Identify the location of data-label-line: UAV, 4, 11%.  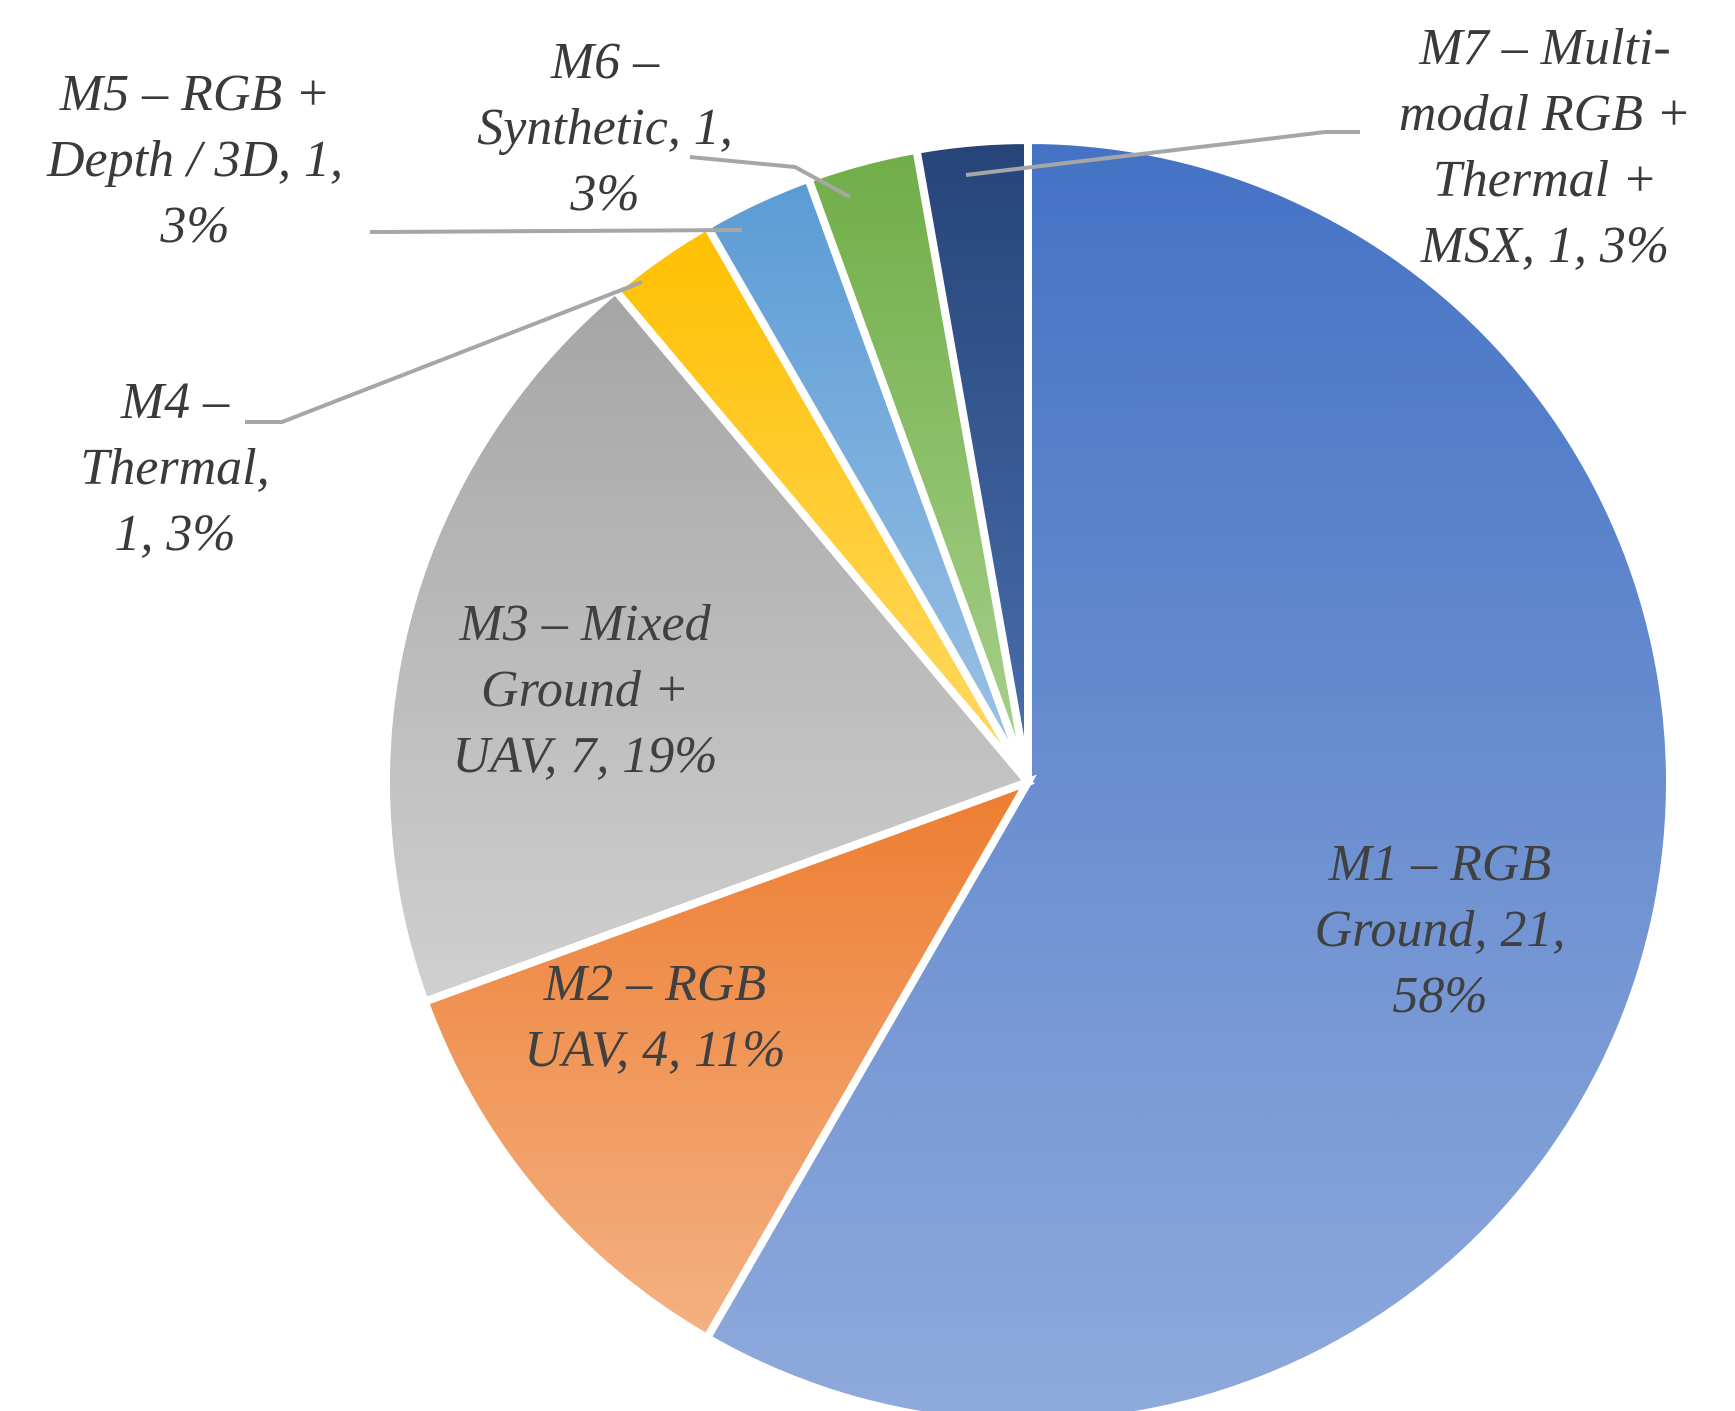
(654, 1049).